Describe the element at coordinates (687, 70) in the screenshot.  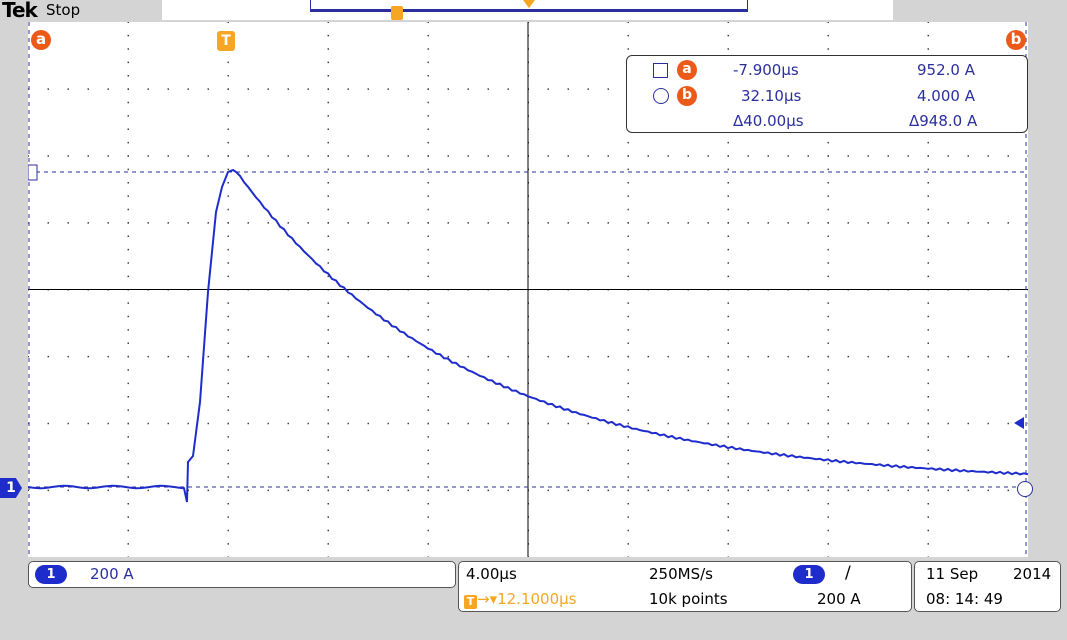
I see `cursor-a-readout-marker: a` at that location.